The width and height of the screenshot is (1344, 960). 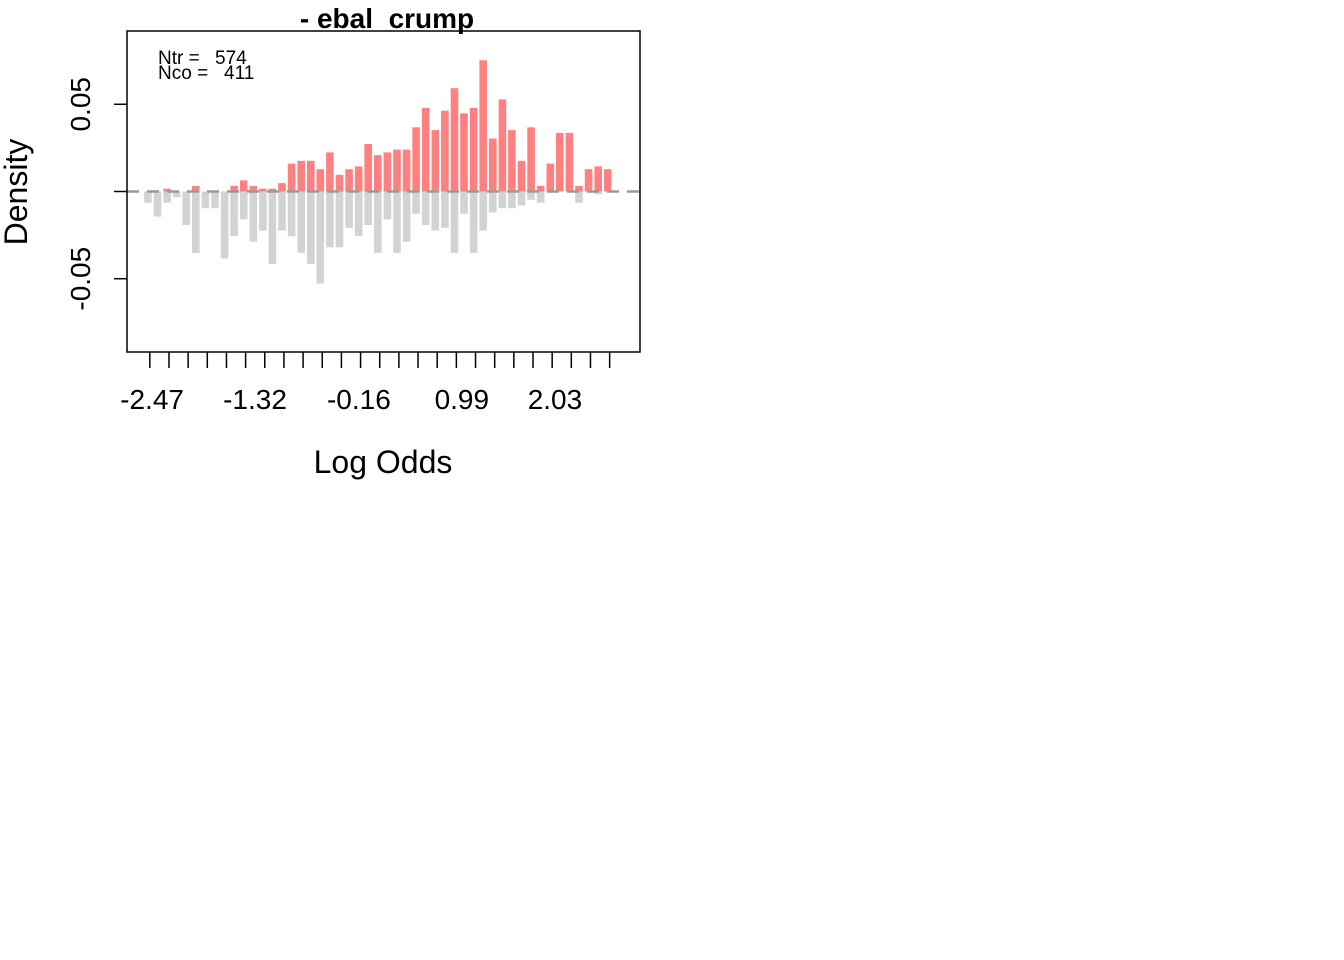 I want to click on bars-layer, so click(x=378, y=172).